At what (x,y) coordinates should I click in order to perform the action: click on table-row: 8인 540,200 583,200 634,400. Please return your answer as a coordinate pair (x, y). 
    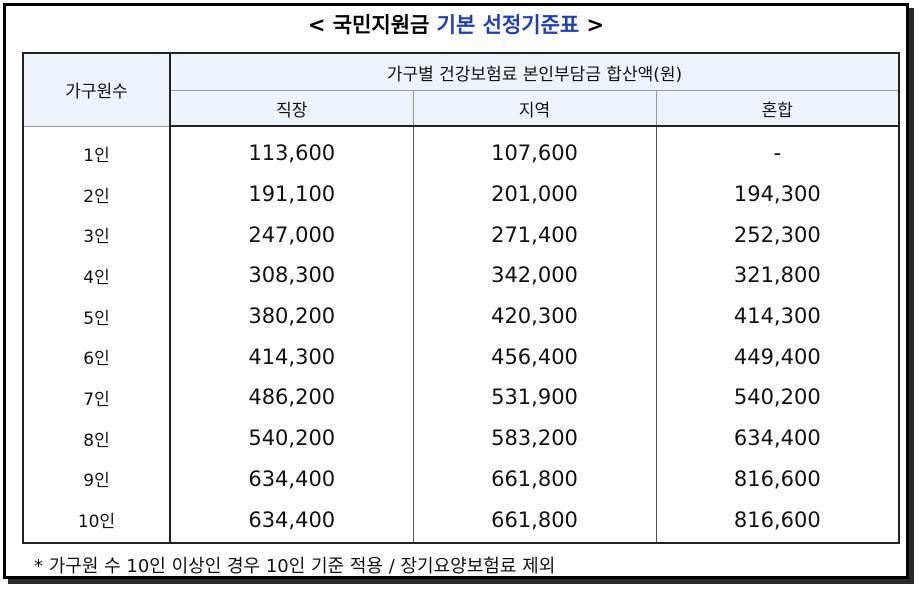
    Looking at the image, I should click on (461, 438).